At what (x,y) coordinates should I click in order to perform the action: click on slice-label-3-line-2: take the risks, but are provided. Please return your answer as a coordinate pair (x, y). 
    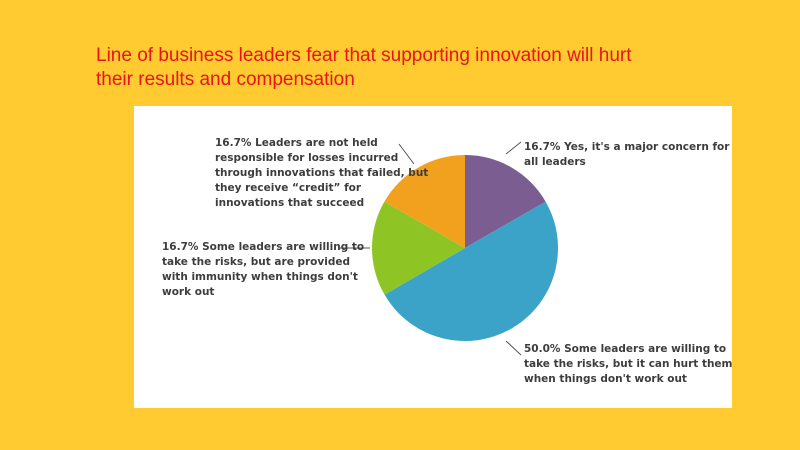
    Looking at the image, I should click on (256, 262).